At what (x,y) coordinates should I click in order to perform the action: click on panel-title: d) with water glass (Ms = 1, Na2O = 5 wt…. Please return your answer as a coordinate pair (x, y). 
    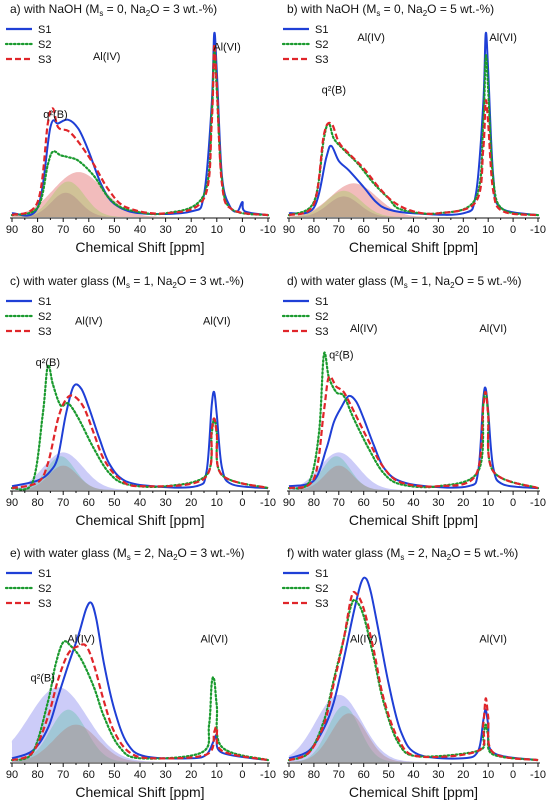
    Looking at the image, I should click on (404, 282).